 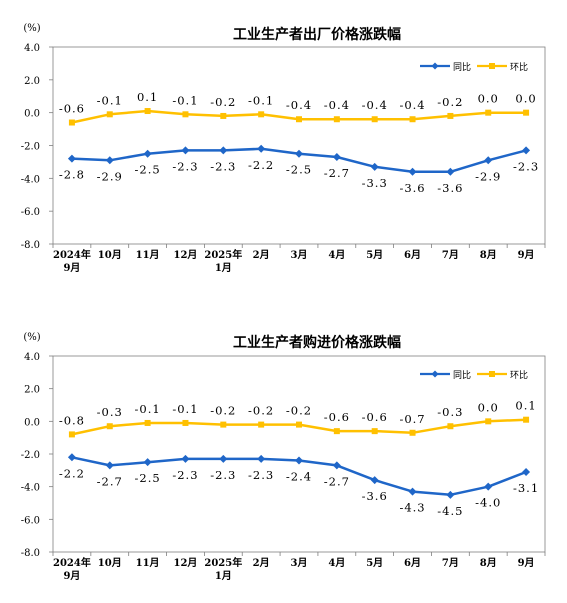 I want to click on data-label-mom: -0.8, so click(x=72, y=420).